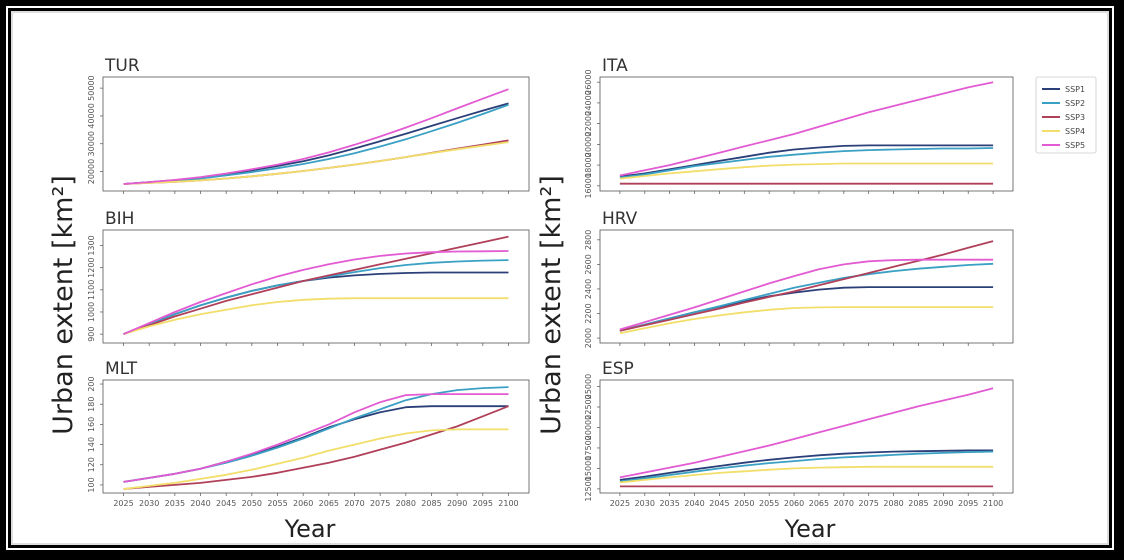 The image size is (1124, 560). What do you see at coordinates (719, 503) in the screenshot?
I see `x-tick-label-esp-4: 2045` at bounding box center [719, 503].